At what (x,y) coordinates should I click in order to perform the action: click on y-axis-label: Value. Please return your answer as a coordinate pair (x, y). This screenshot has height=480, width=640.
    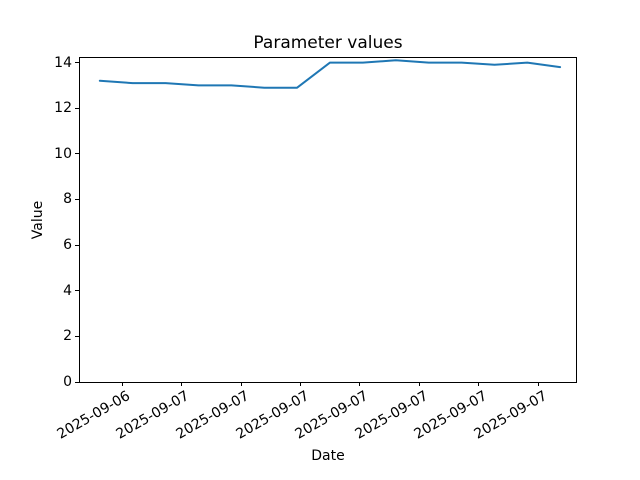
    Looking at the image, I should click on (38, 220).